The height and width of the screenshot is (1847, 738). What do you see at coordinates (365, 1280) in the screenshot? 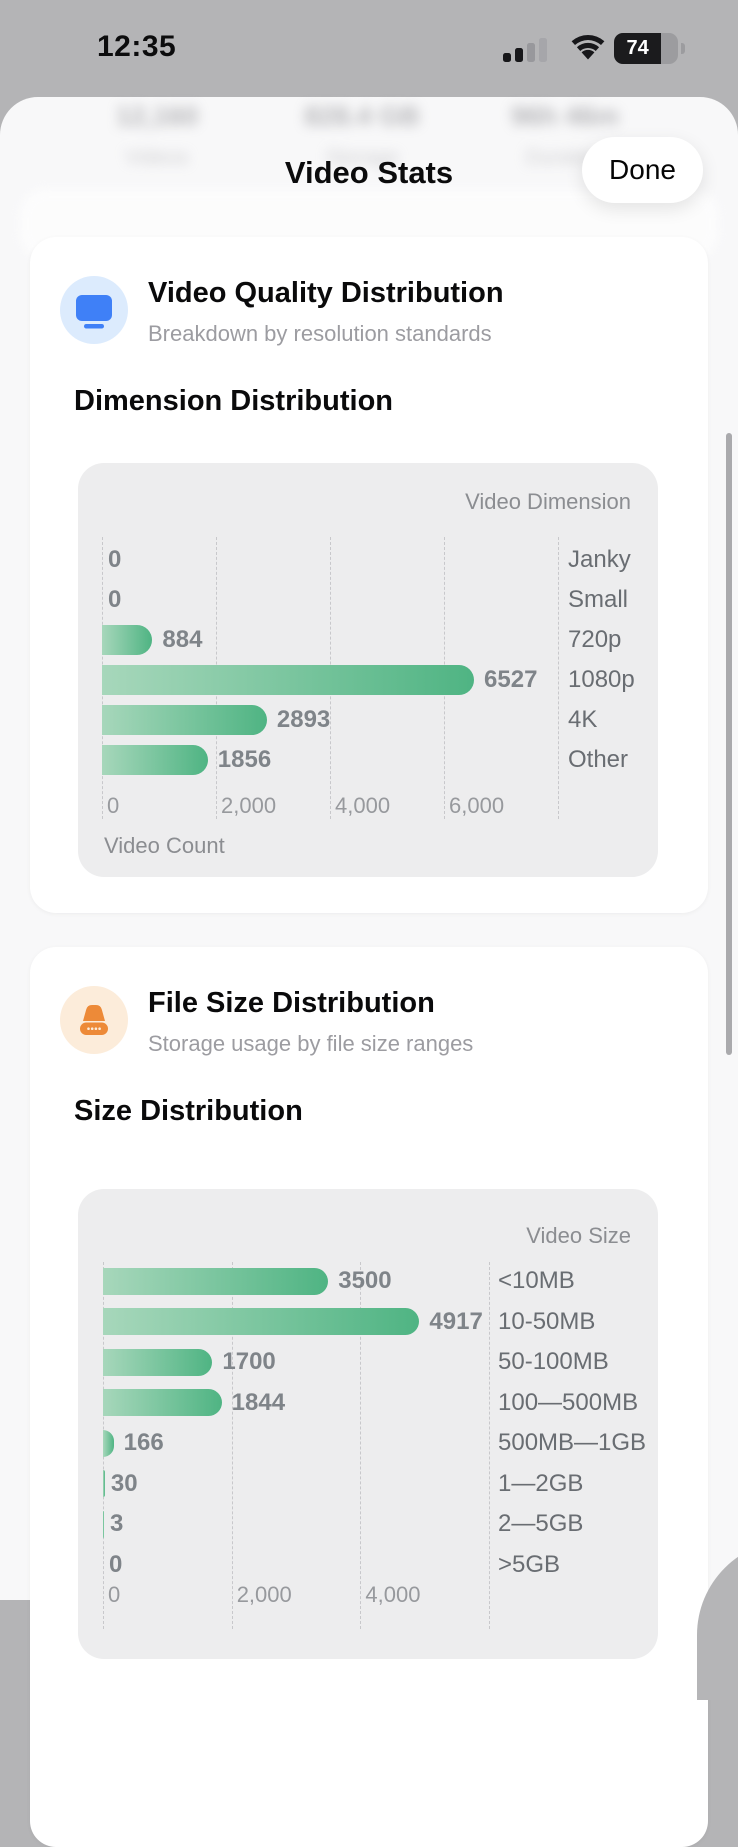
I see `bar-value-label: 3500` at bounding box center [365, 1280].